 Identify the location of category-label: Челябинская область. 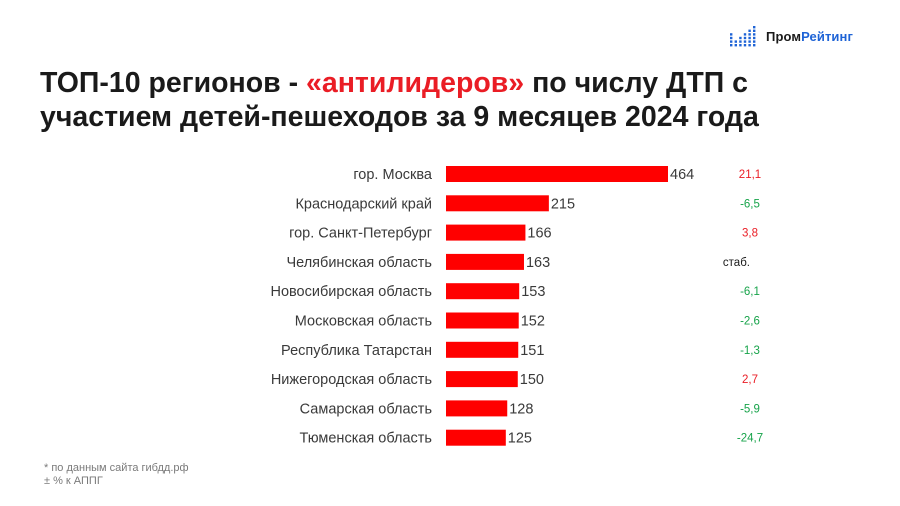
(359, 263).